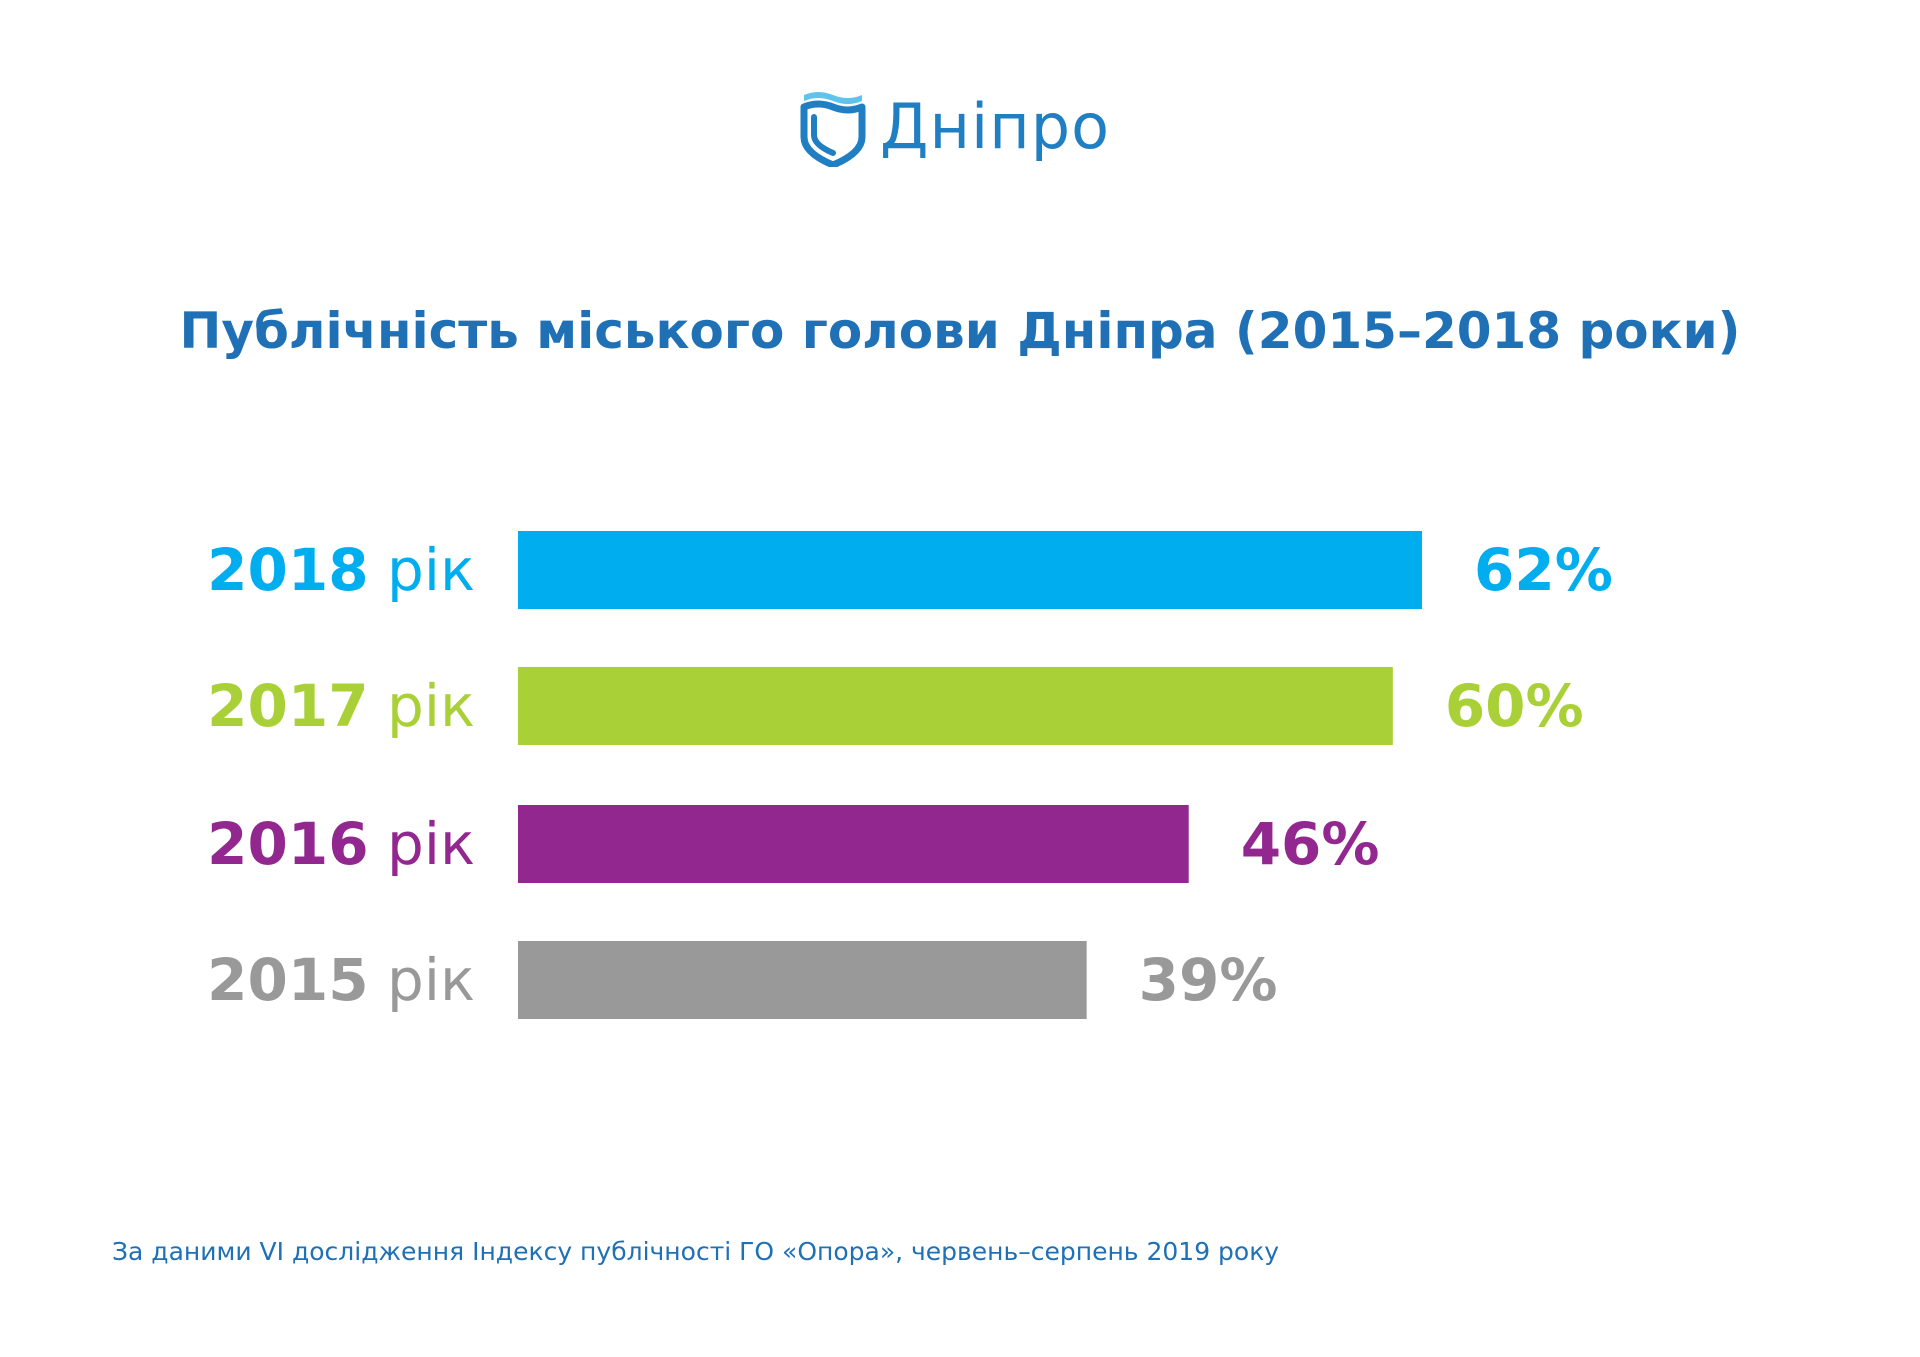  I want to click on category-label-2018: 2018 рік, so click(341, 570).